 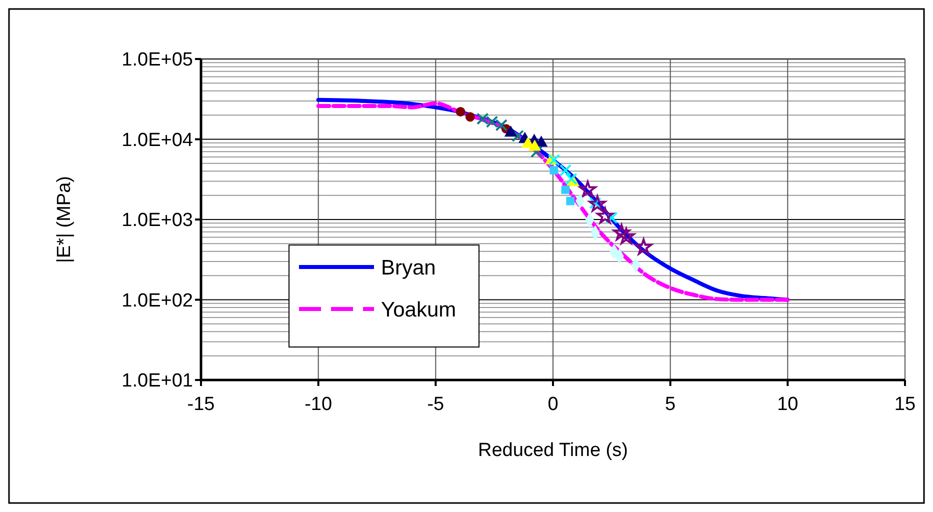 I want to click on y-tick-label: 1.0E+04, so click(x=158, y=140).